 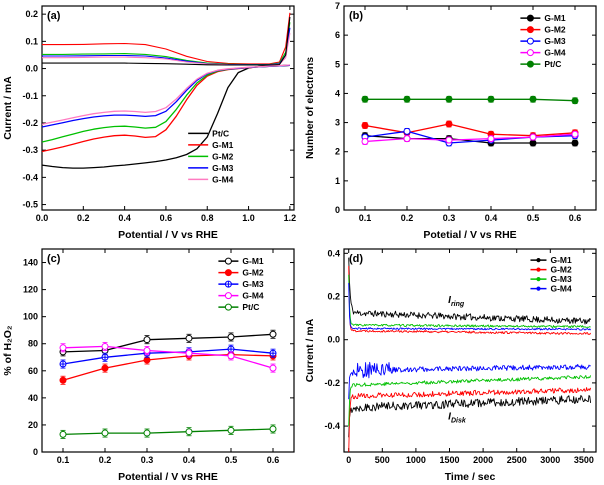 I want to click on svg-text: 1.0, so click(x=248, y=218).